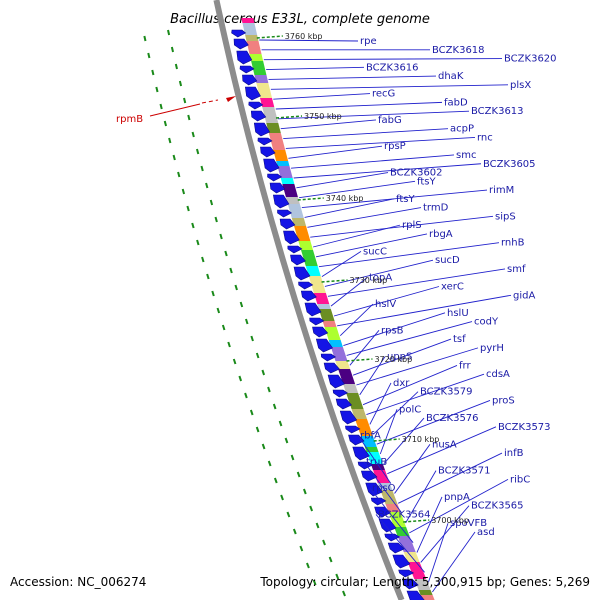 The height and width of the screenshot is (600, 600). Describe the element at coordinates (380, 278) in the screenshot. I see `gene-label: topA` at that location.